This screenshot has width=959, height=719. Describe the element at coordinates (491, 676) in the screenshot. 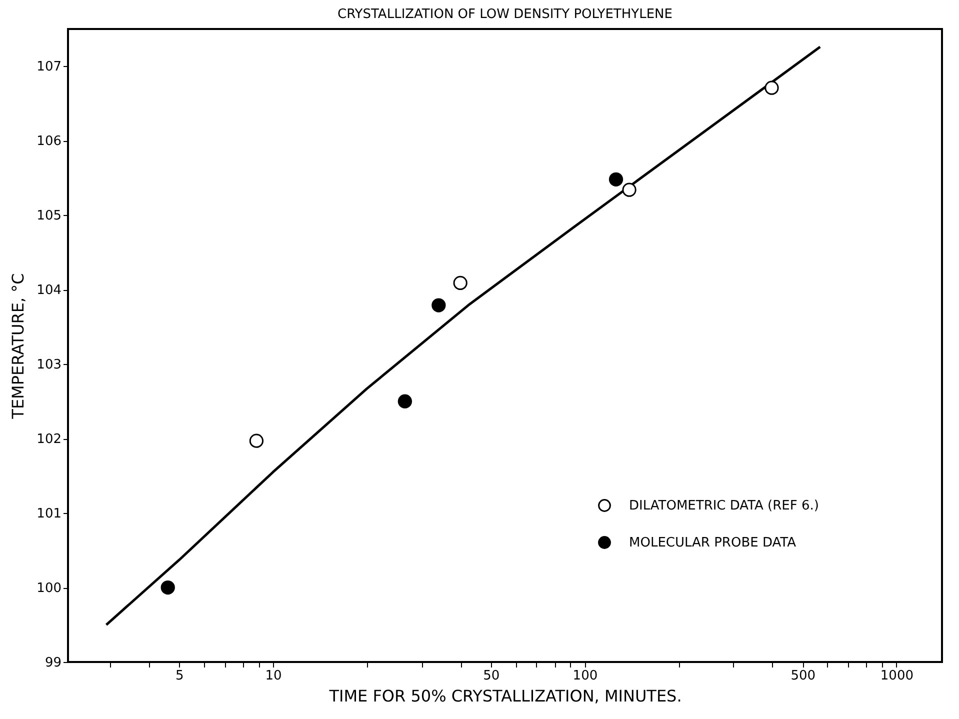

I see `x-tick-label: 50` at that location.